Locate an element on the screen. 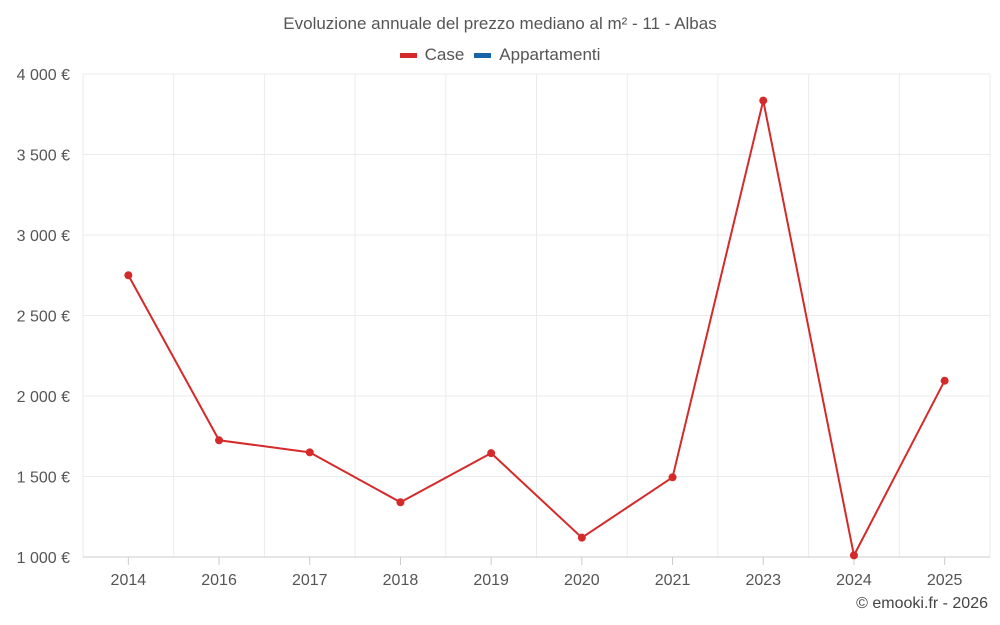  y-tick-label: 1 000 € is located at coordinates (43, 558).